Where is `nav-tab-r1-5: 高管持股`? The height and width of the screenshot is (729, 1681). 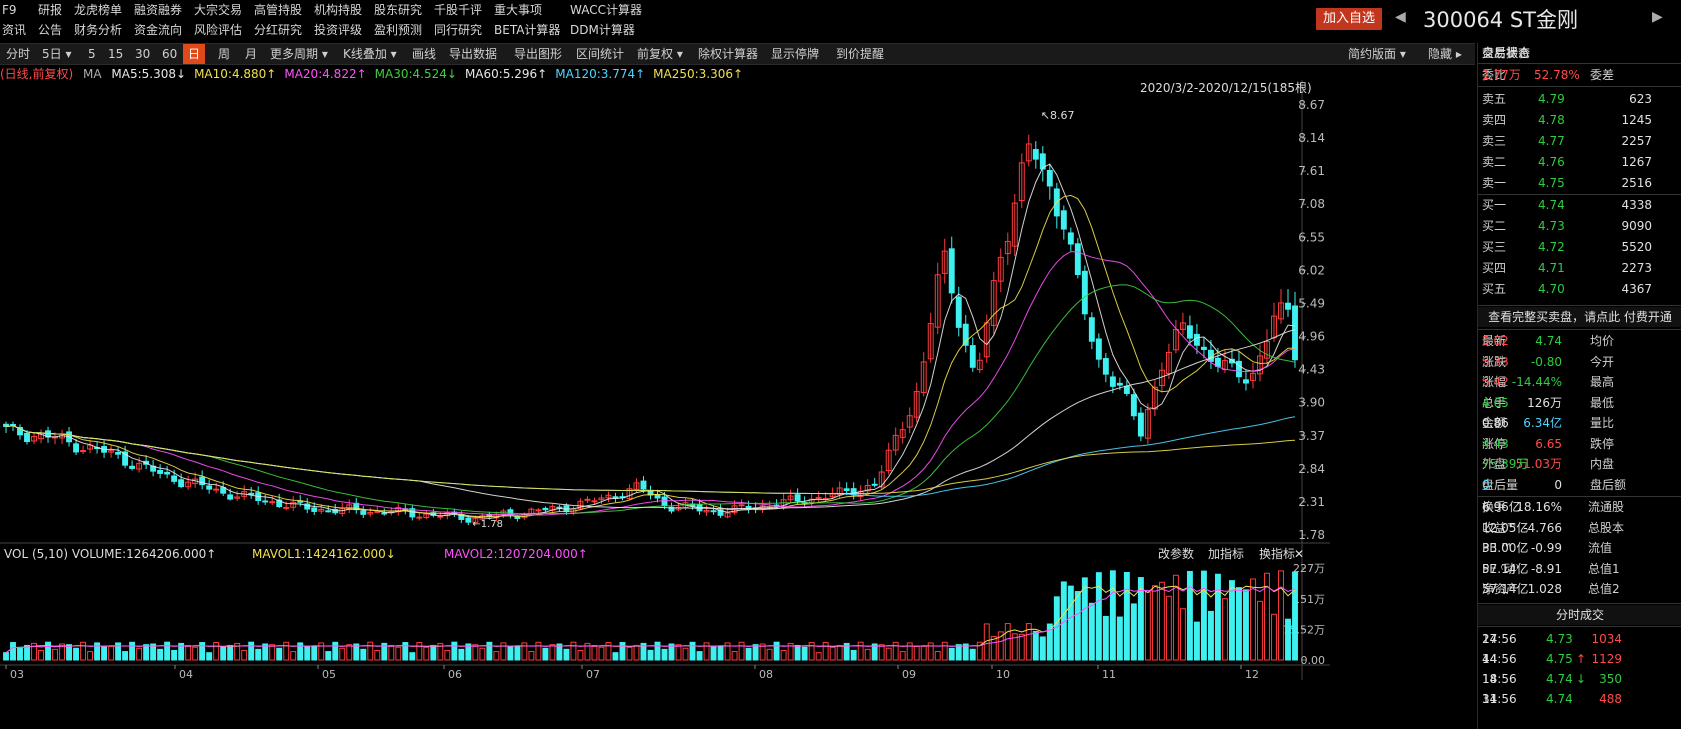 nav-tab-r1-5: 高管持股 is located at coordinates (278, 10).